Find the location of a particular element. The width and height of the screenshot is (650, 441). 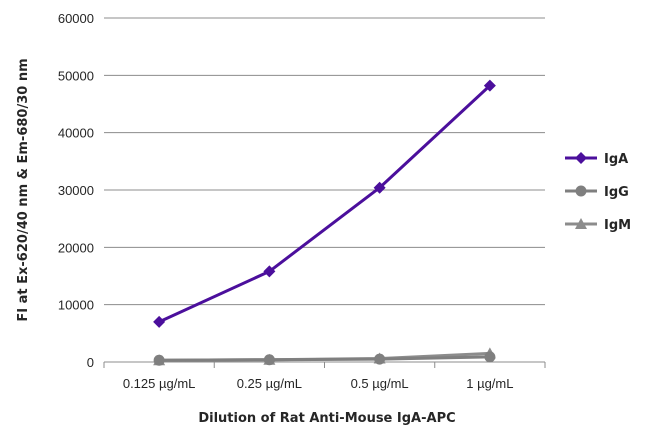

x-tick-label: 0.125 µg/mL is located at coordinates (159, 383).